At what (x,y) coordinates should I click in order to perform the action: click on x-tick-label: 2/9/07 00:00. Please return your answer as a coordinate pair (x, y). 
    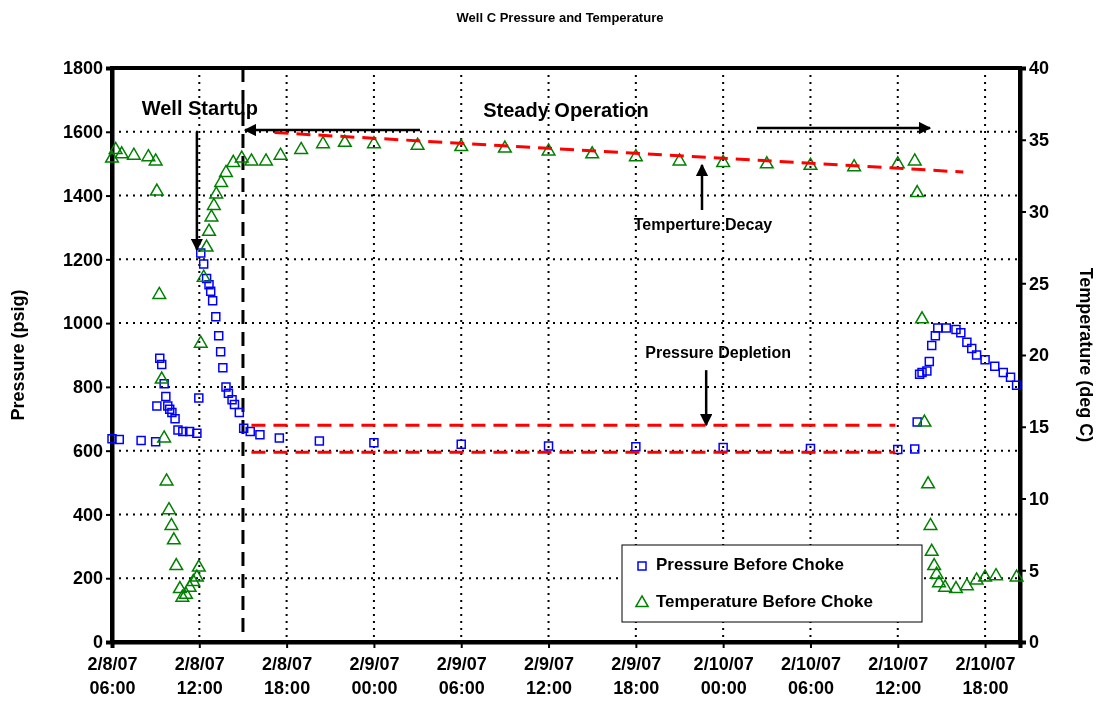
    Looking at the image, I should click on (374, 676).